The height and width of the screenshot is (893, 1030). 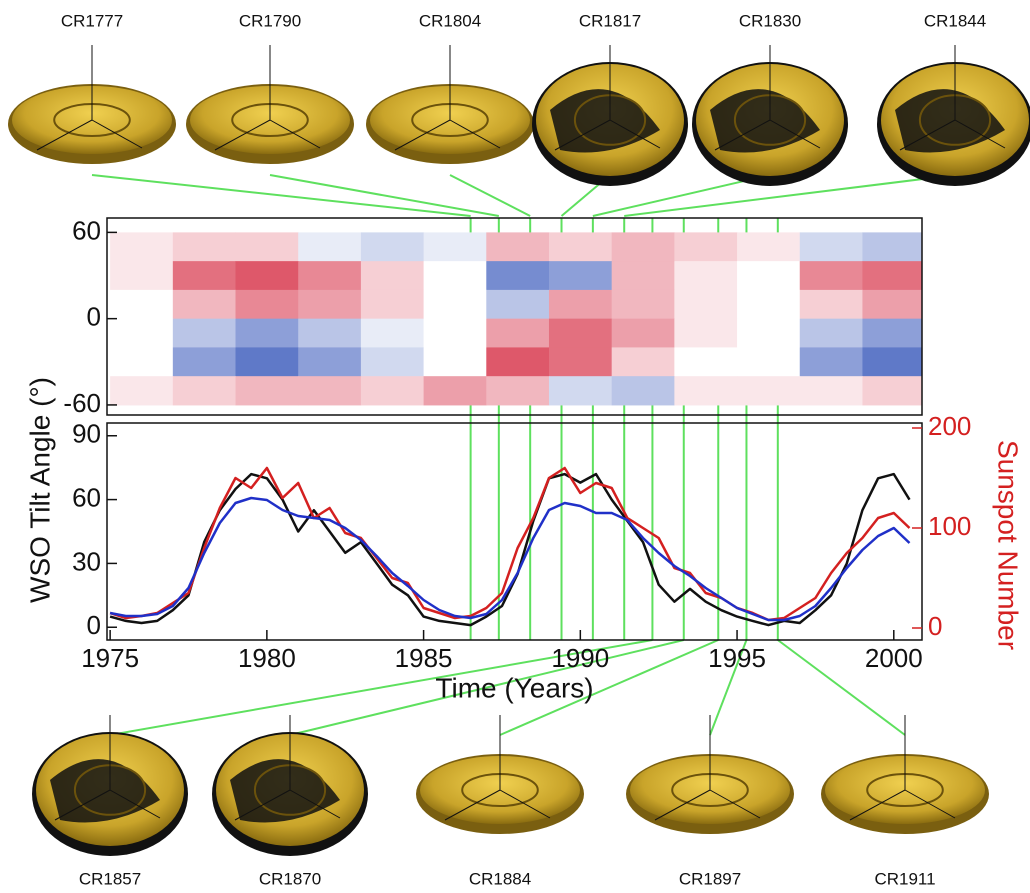 I want to click on x-tick-label: 1980, so click(x=267, y=658).